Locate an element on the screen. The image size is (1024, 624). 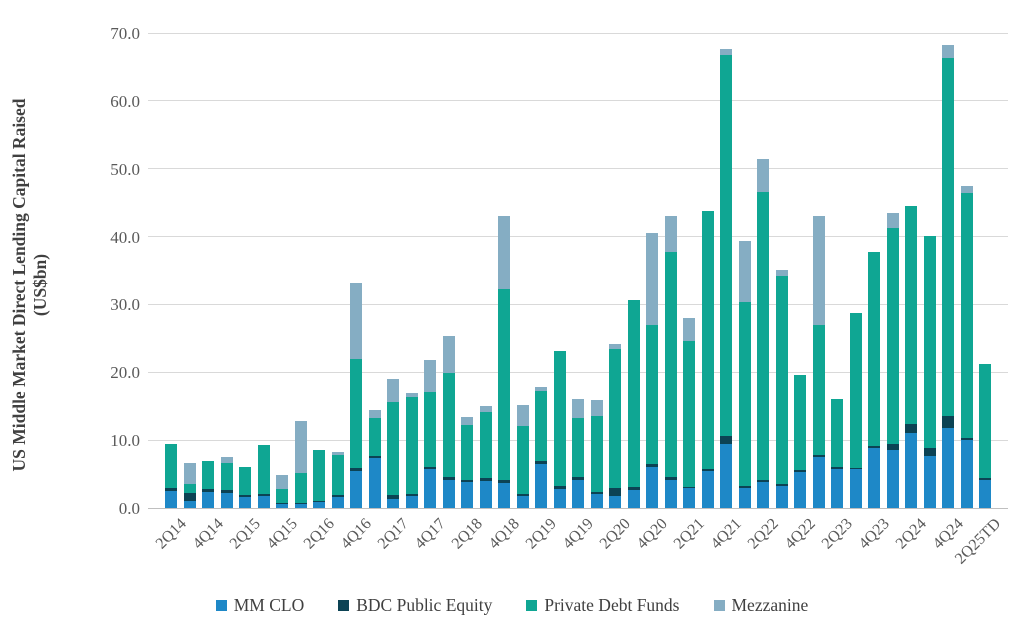
y-tick-label: 30.0 is located at coordinates (125, 305).